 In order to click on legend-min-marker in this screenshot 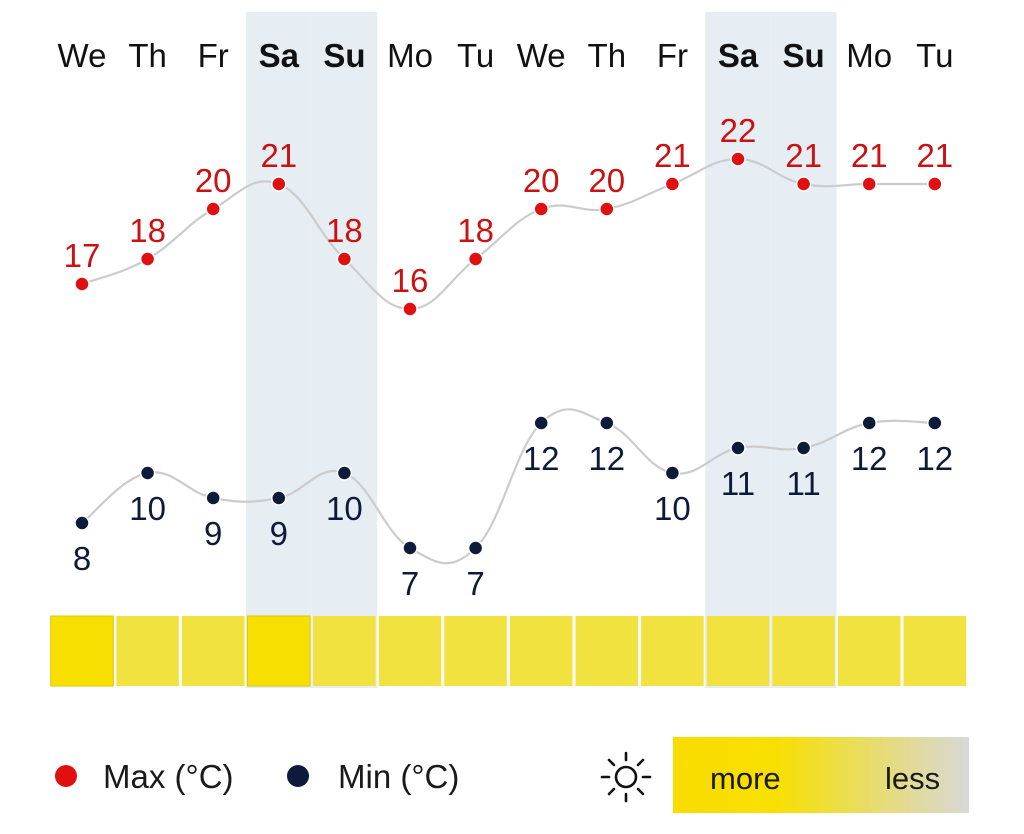, I will do `click(298, 776)`.